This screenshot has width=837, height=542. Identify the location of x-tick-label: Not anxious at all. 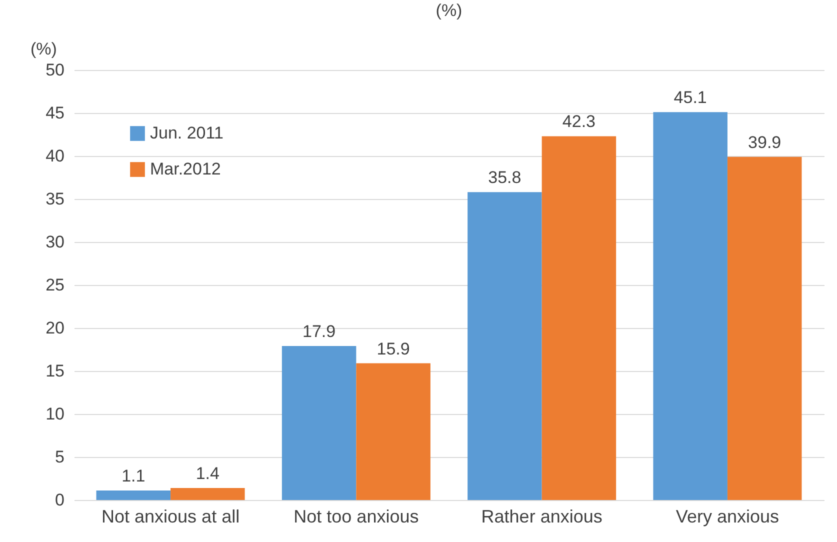
(170, 516).